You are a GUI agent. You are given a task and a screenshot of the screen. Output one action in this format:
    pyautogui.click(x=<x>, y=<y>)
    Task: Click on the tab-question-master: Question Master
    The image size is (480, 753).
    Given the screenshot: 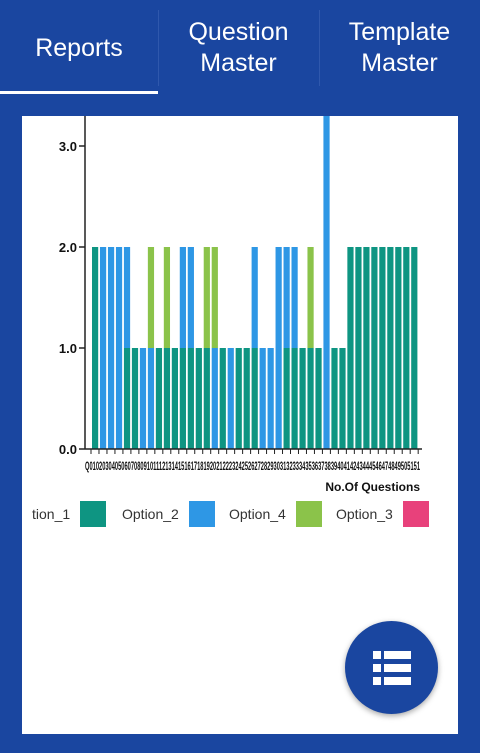 What is the action you would take?
    pyautogui.click(x=238, y=48)
    